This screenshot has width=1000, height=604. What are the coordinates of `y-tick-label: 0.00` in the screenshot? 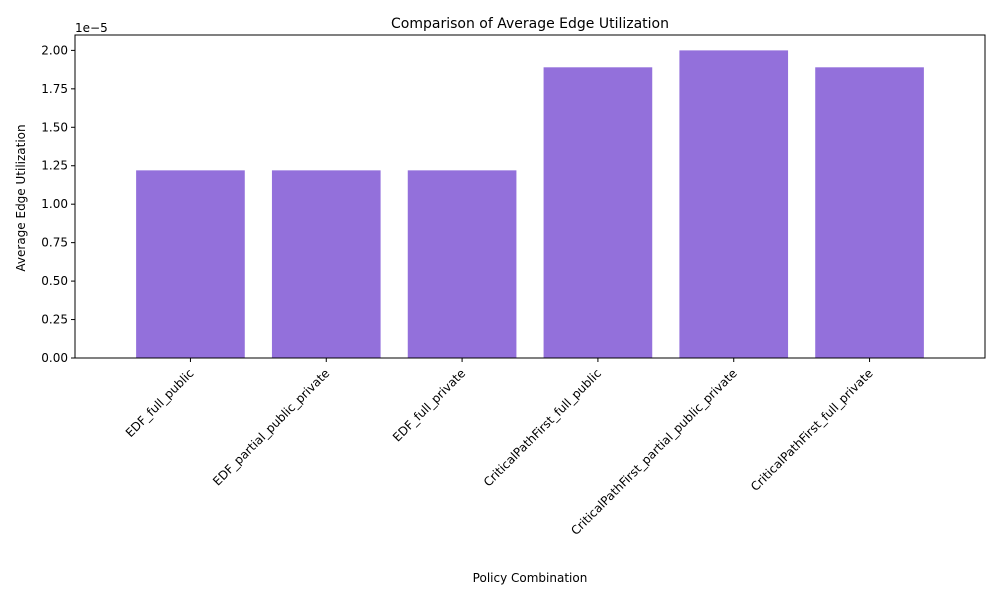 It's located at (54, 358).